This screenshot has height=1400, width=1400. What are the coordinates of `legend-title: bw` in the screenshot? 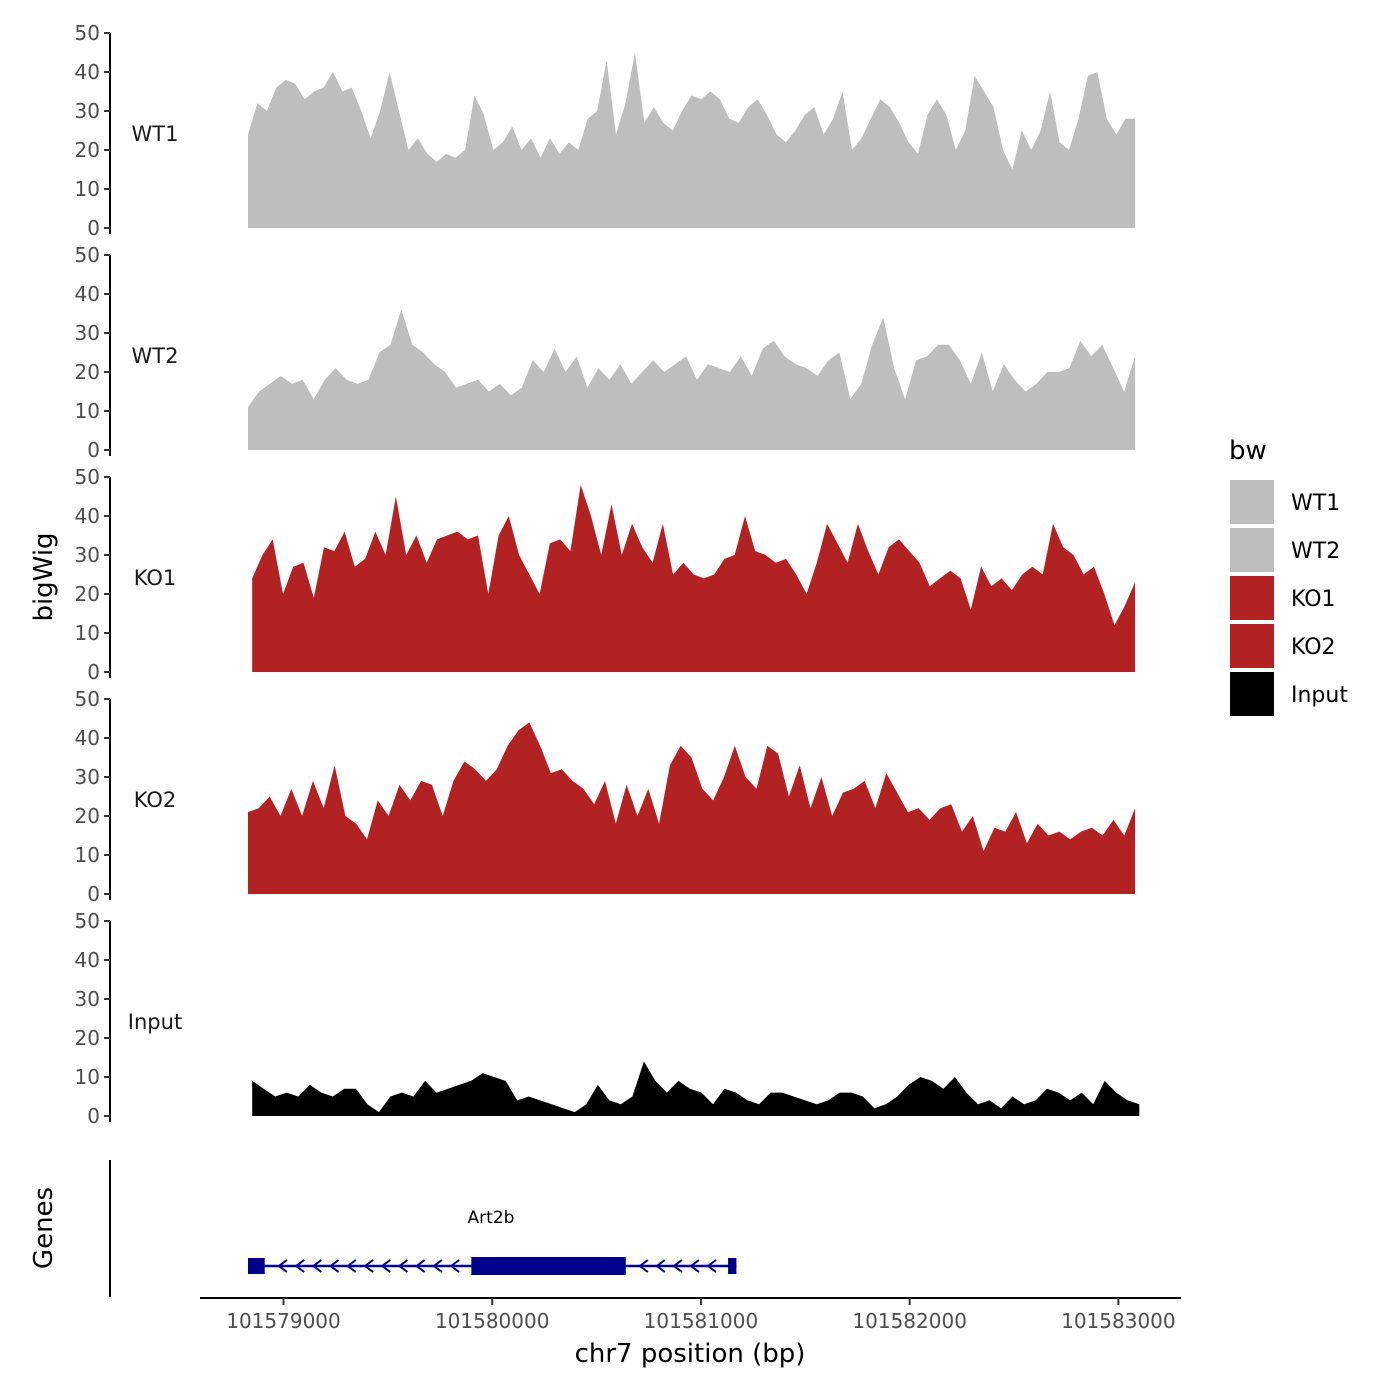 It's located at (1248, 451).